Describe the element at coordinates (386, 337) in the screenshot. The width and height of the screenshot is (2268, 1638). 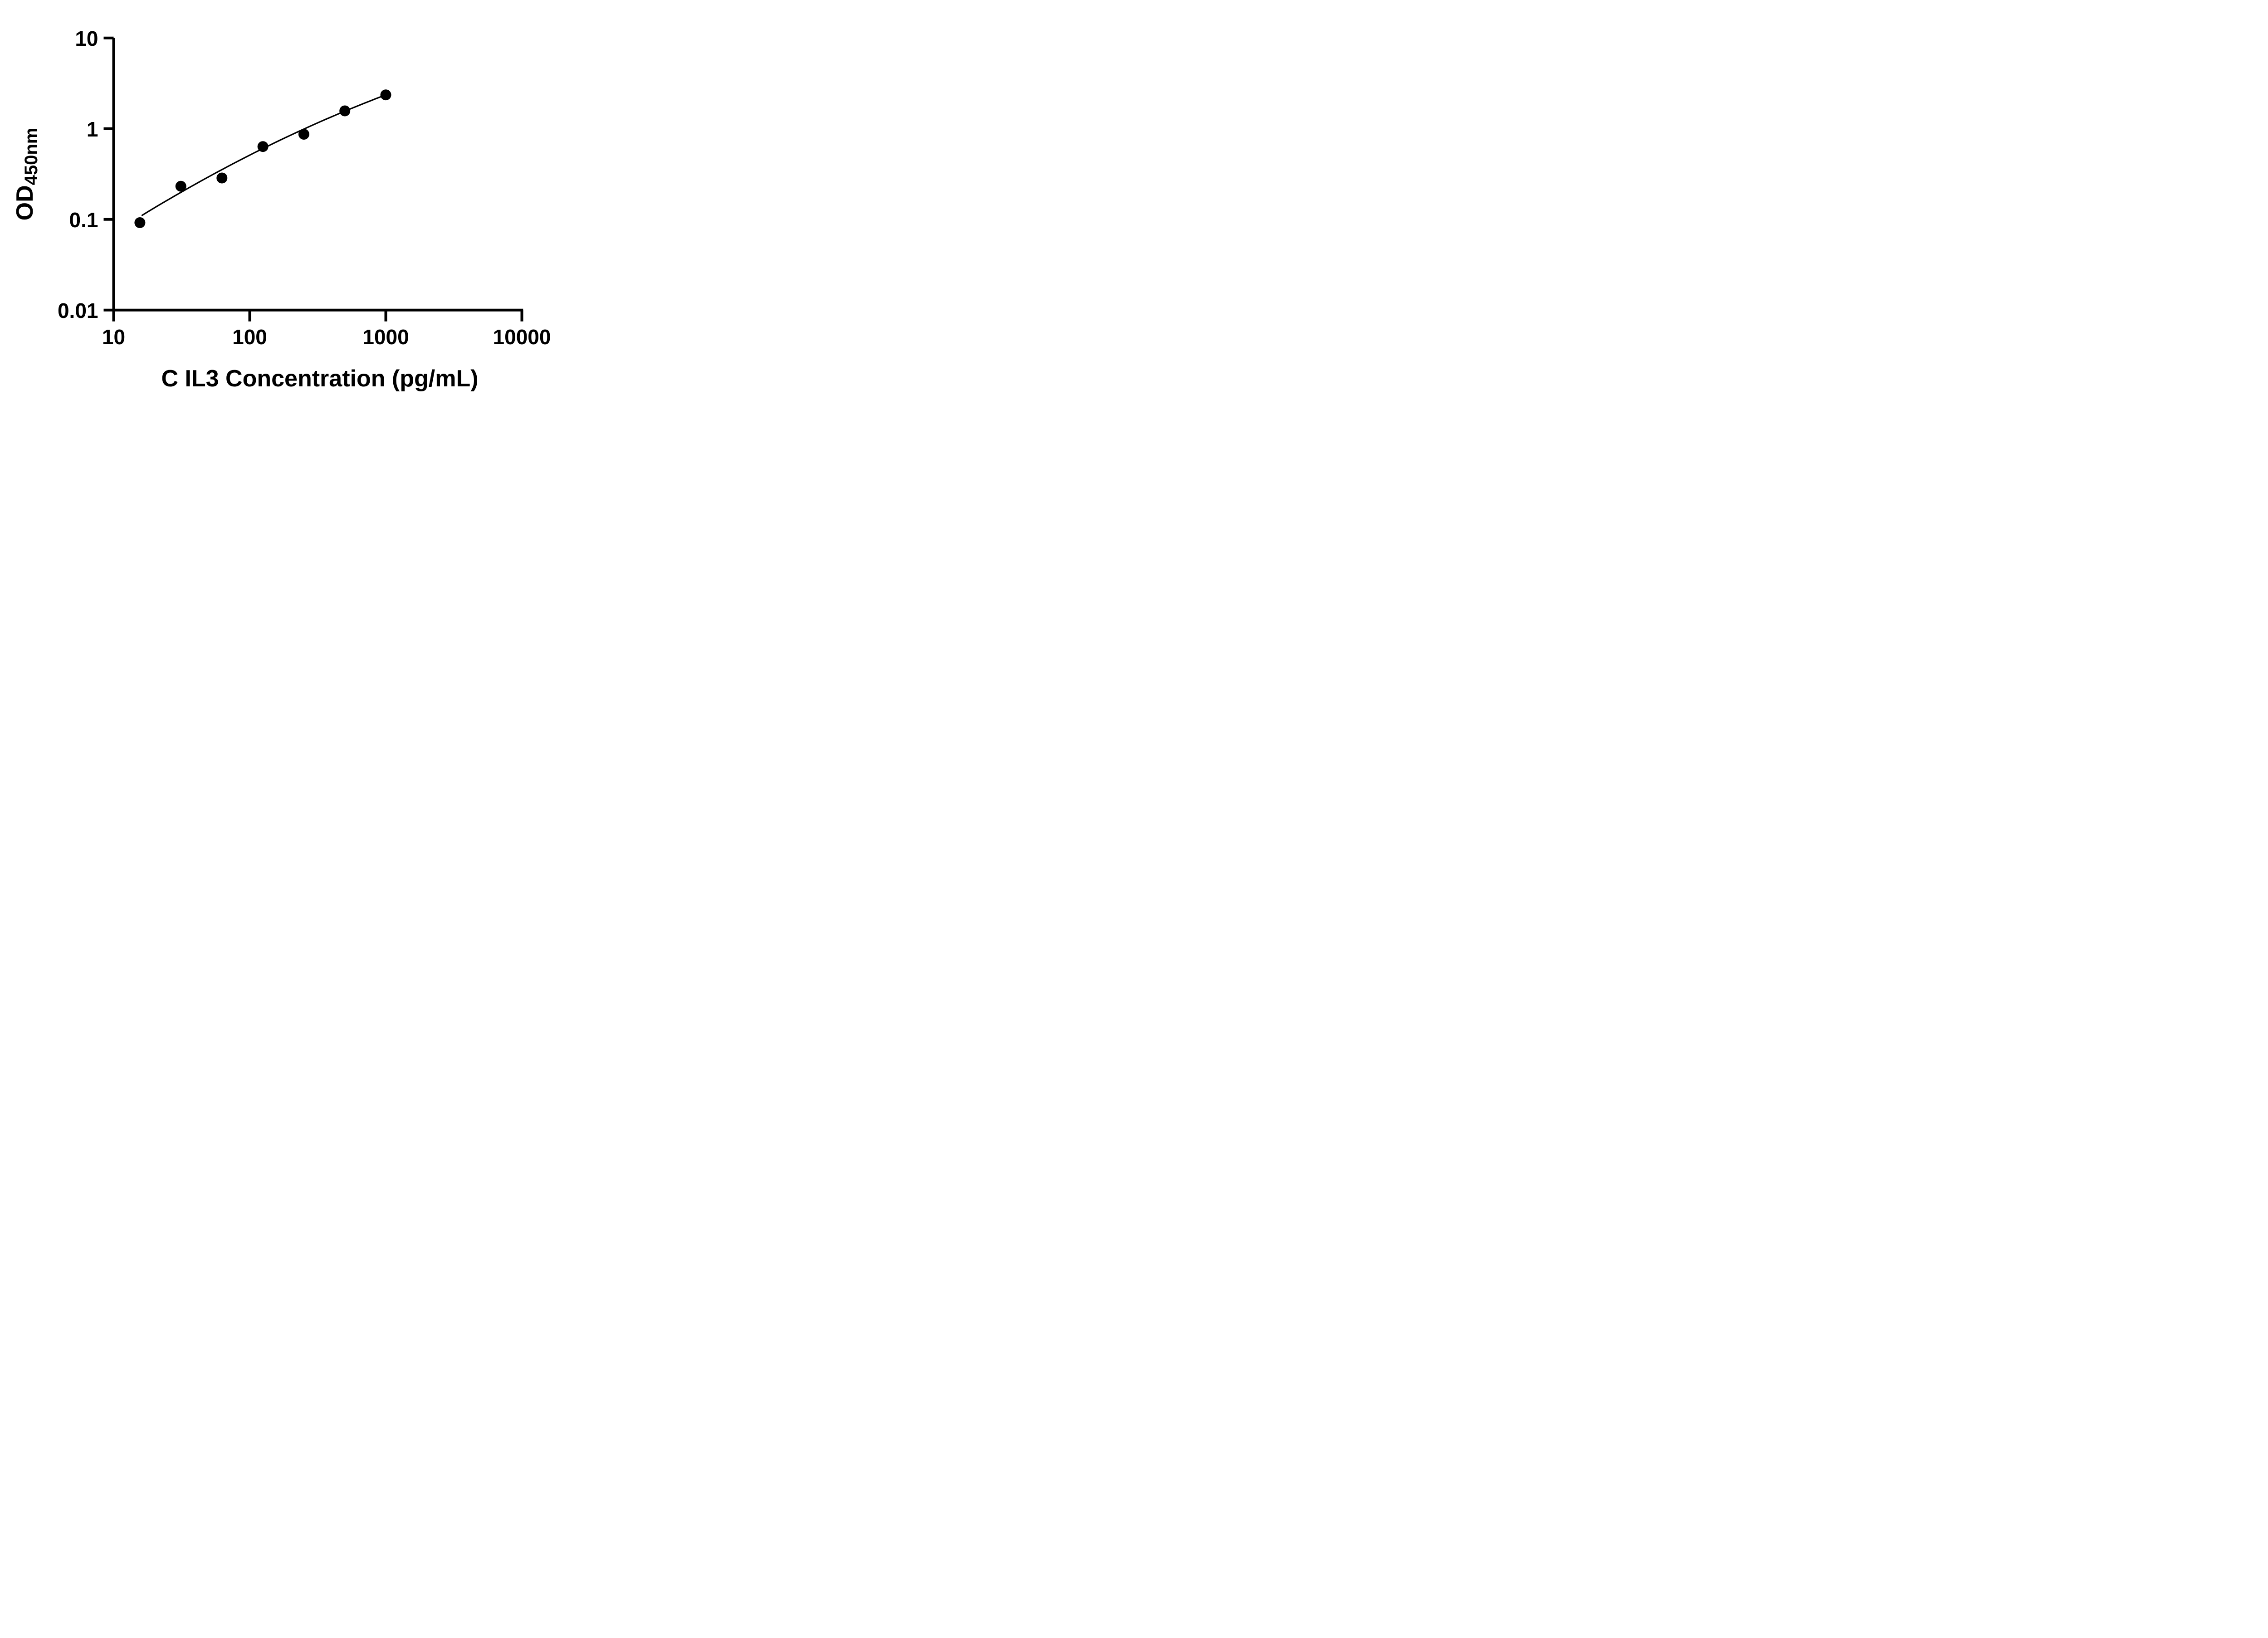
I see `x-tick-label: 1000` at that location.